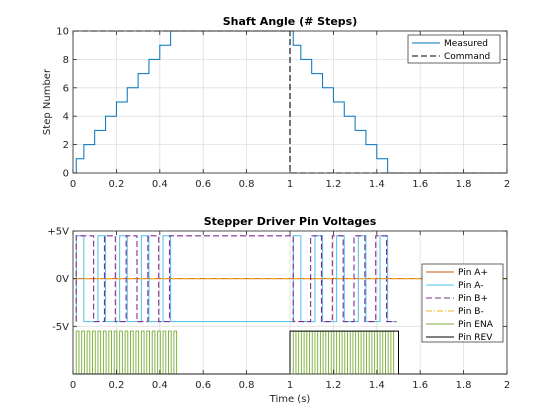 The height and width of the screenshot is (420, 560). I want to click on chart-title: Shaft Angle (# Steps), so click(290, 21).